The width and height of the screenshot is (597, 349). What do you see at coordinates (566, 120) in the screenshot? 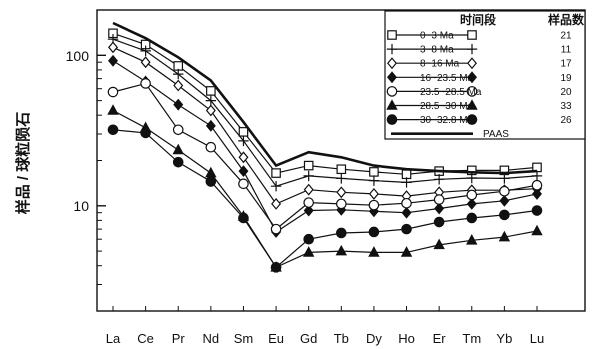
I see `legend-count: 26` at bounding box center [566, 120].